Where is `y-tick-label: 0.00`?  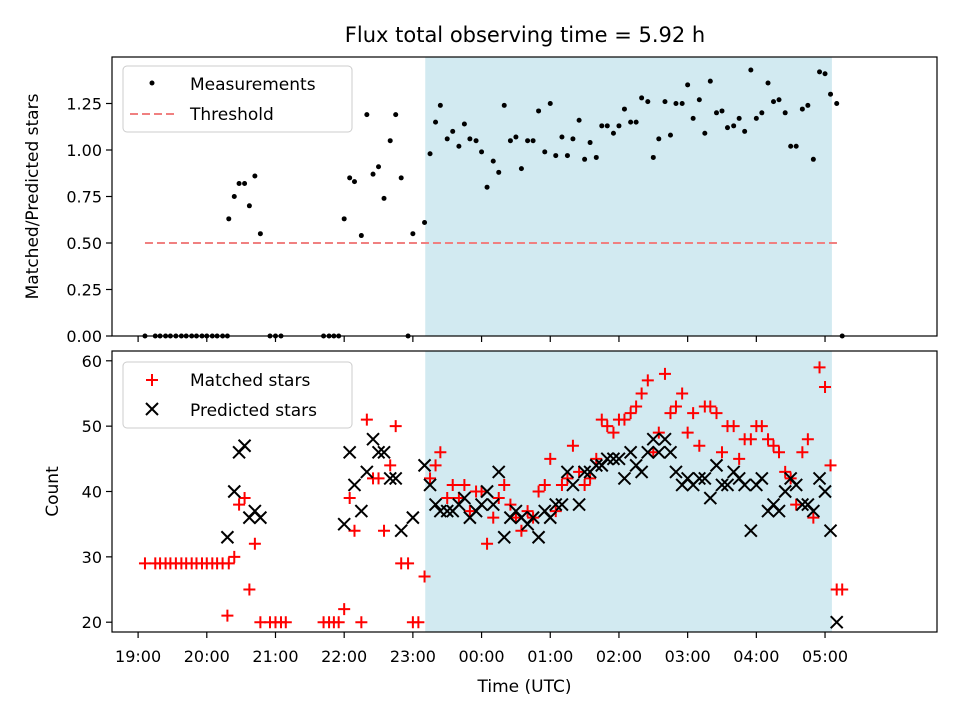
y-tick-label: 0.00 is located at coordinates (84, 336).